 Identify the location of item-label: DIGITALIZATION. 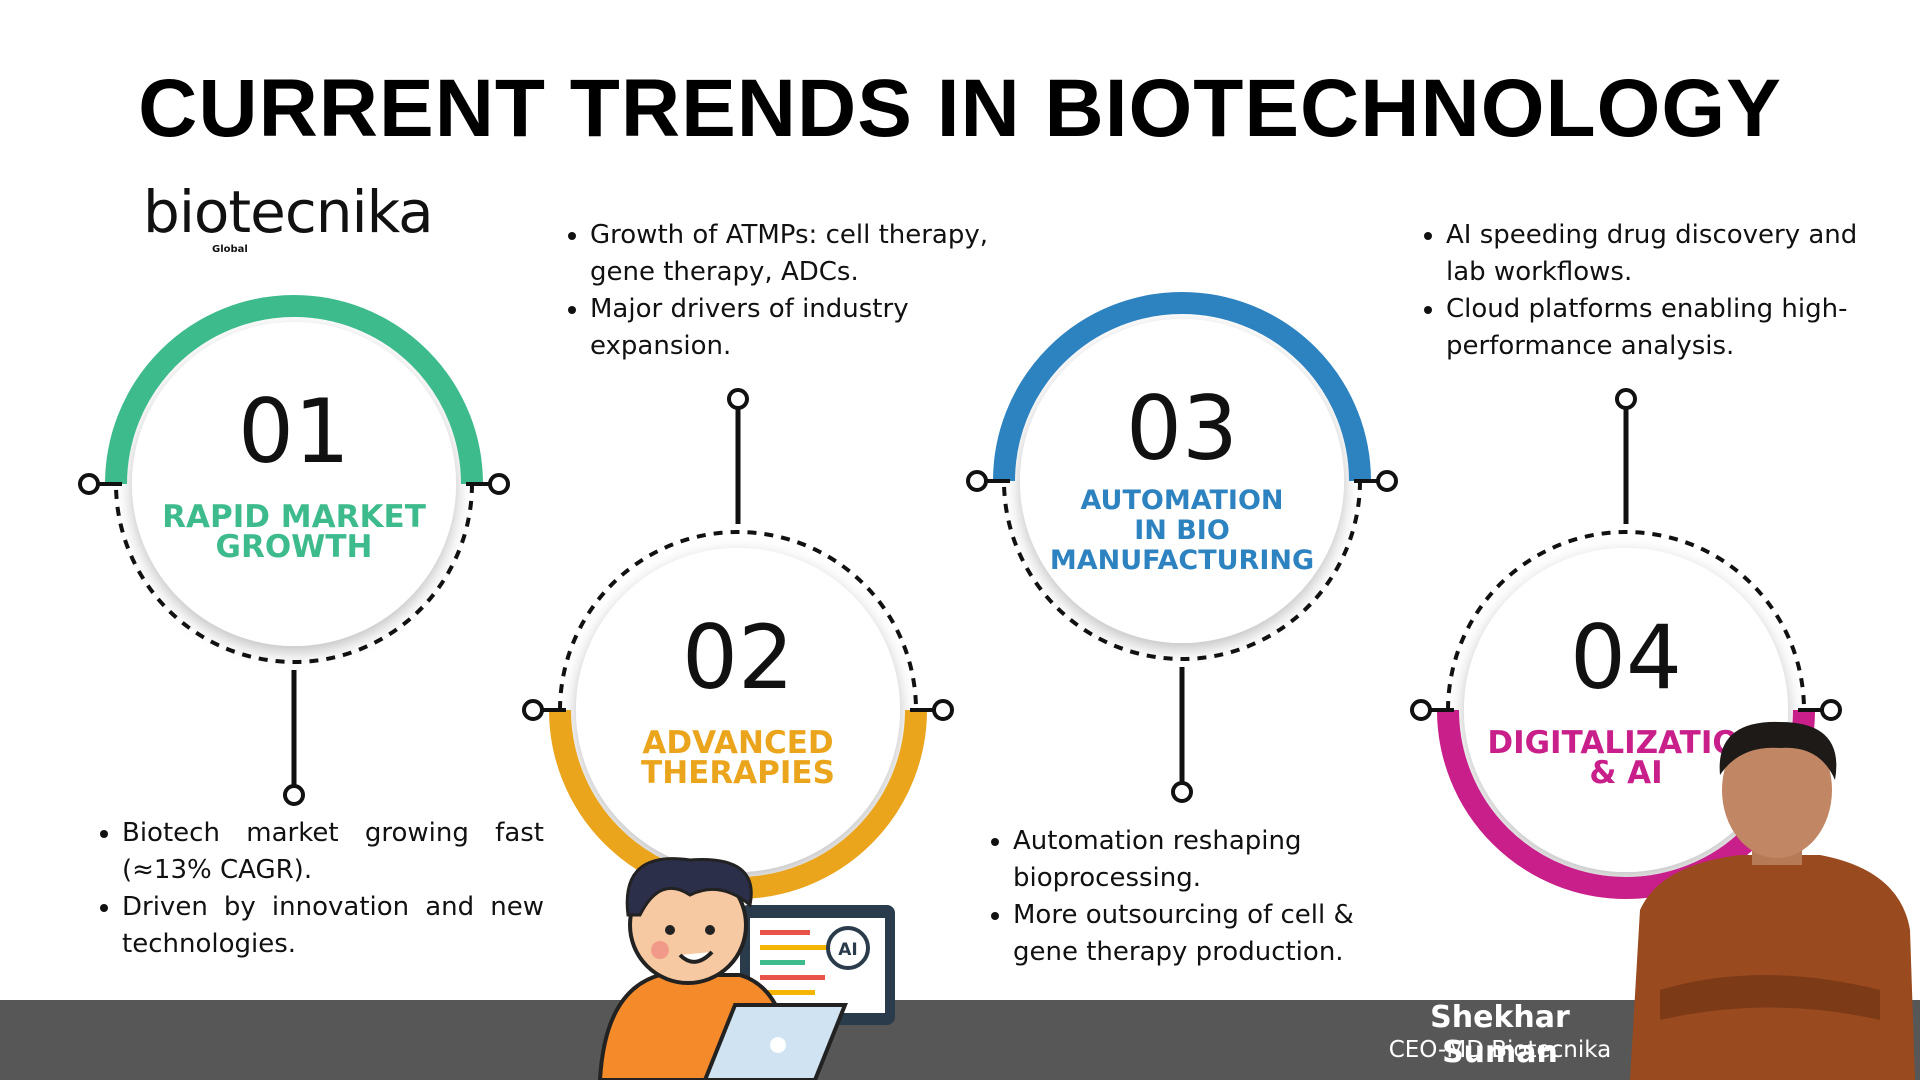
(1625, 743).